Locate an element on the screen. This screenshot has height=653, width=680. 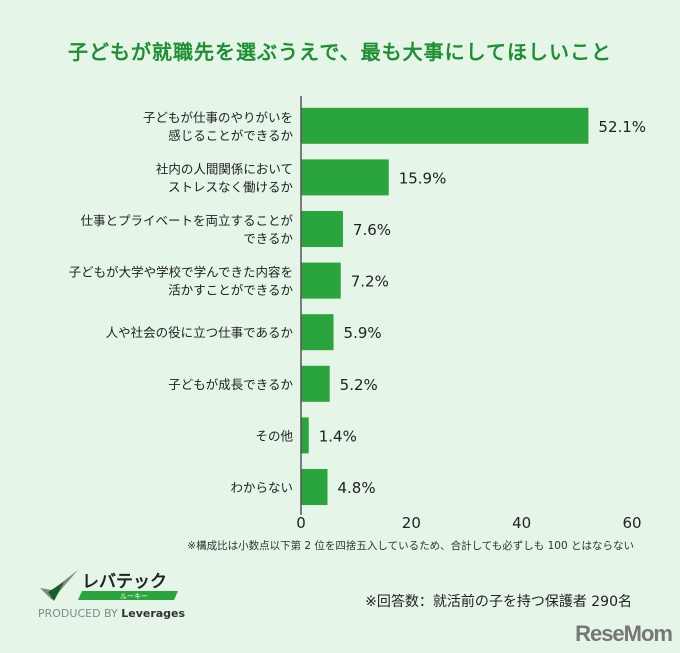
data-label: 1.4% is located at coordinates (338, 436).